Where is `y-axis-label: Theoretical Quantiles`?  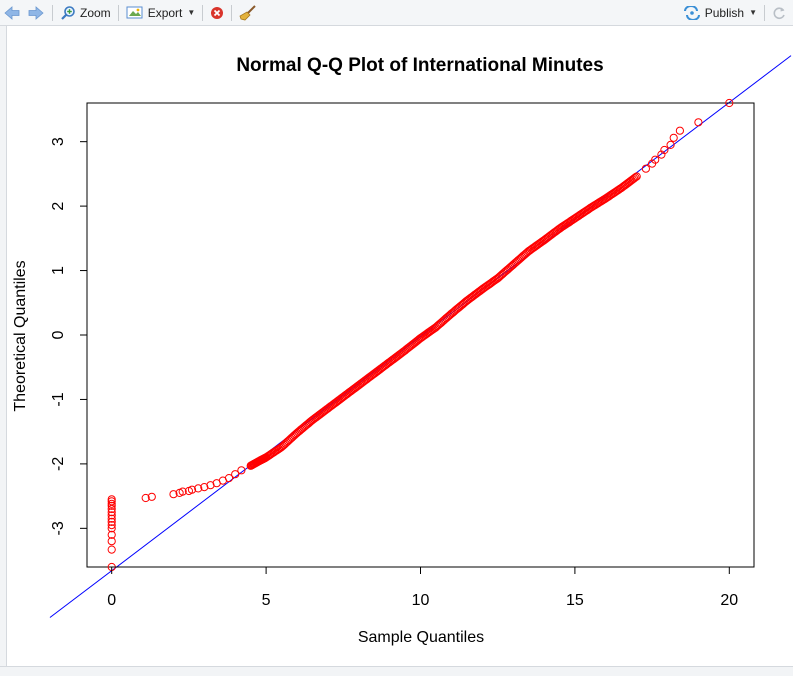
y-axis-label: Theoretical Quantiles is located at coordinates (20, 335).